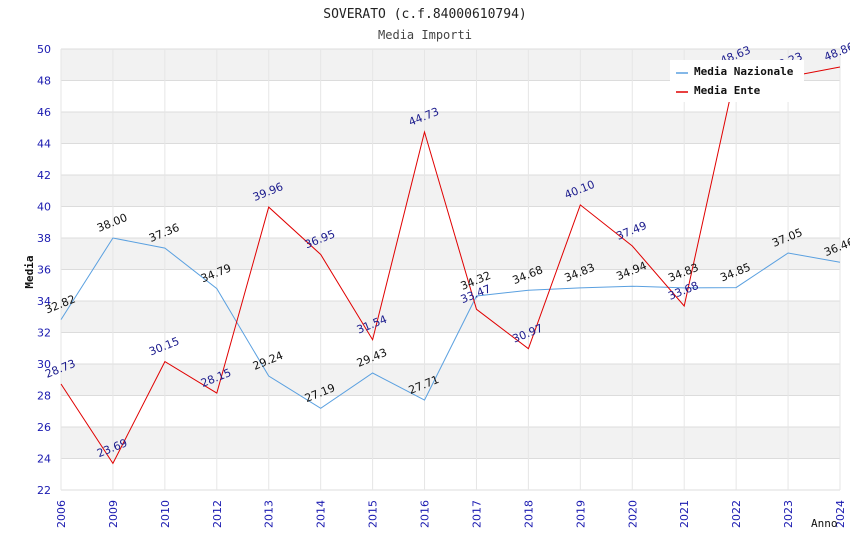 This screenshot has height=550, width=850. Describe the element at coordinates (476, 514) in the screenshot. I see `x-tick-label: 2017` at that location.